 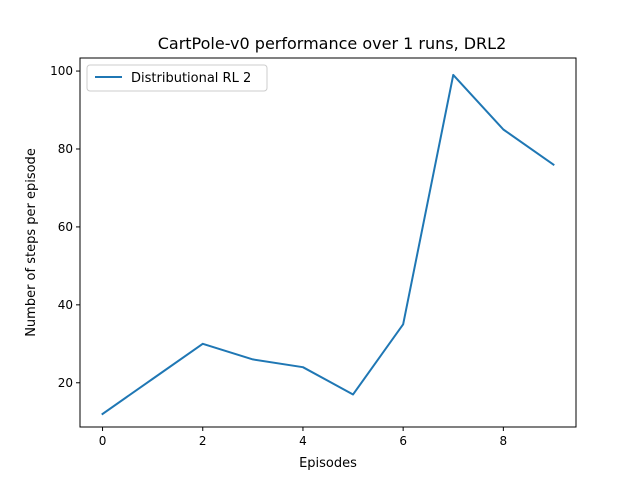 I want to click on y-axis-label: Number of steps per episode, so click(x=31, y=242).